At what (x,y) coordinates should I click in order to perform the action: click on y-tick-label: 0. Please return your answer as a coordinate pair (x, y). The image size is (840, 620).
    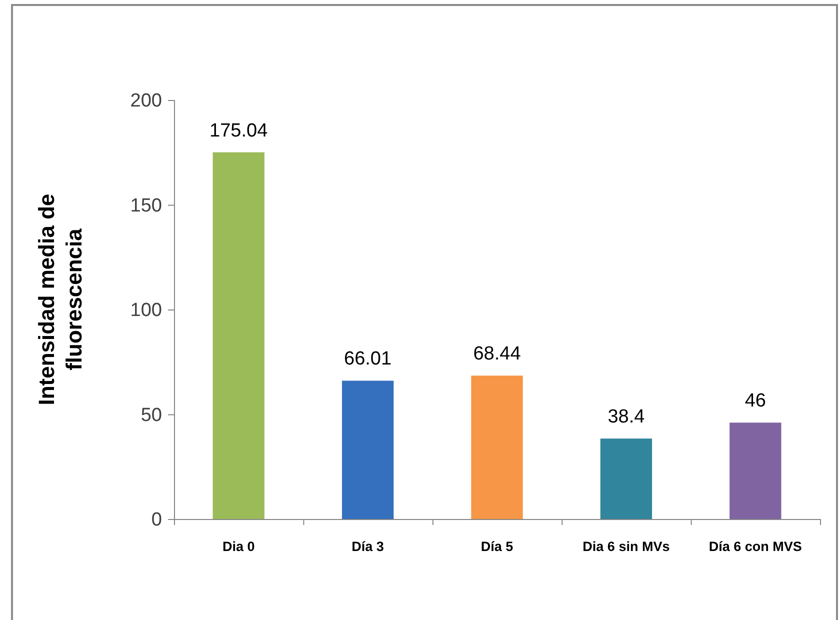
    Looking at the image, I should click on (156, 520).